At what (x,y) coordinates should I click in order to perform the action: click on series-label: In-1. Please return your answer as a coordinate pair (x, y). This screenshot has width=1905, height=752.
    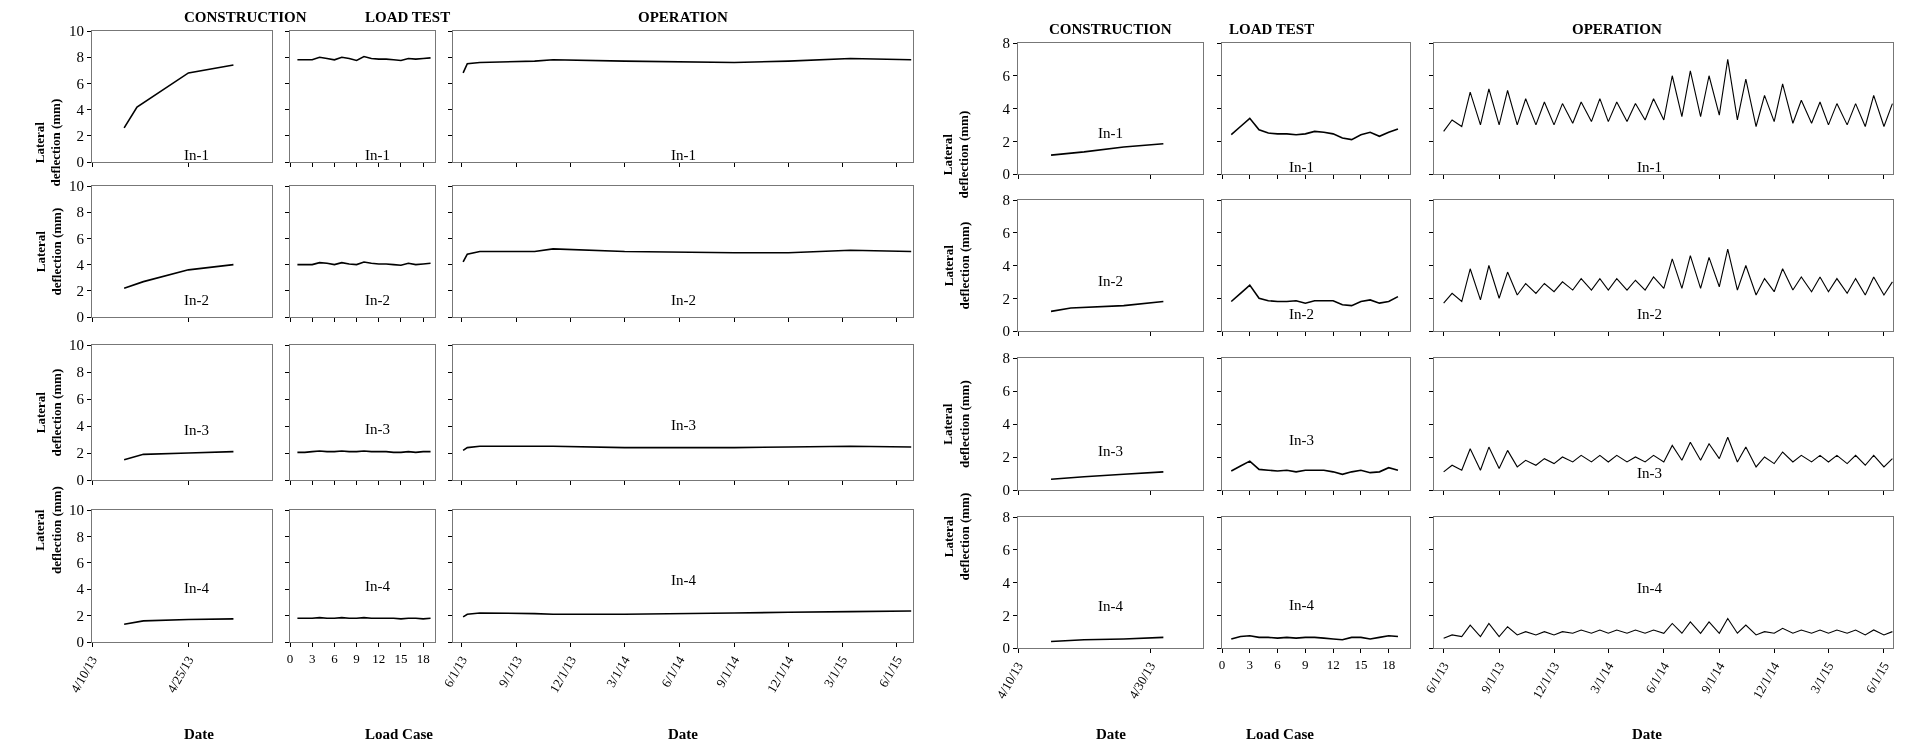
    Looking at the image, I should click on (1110, 133).